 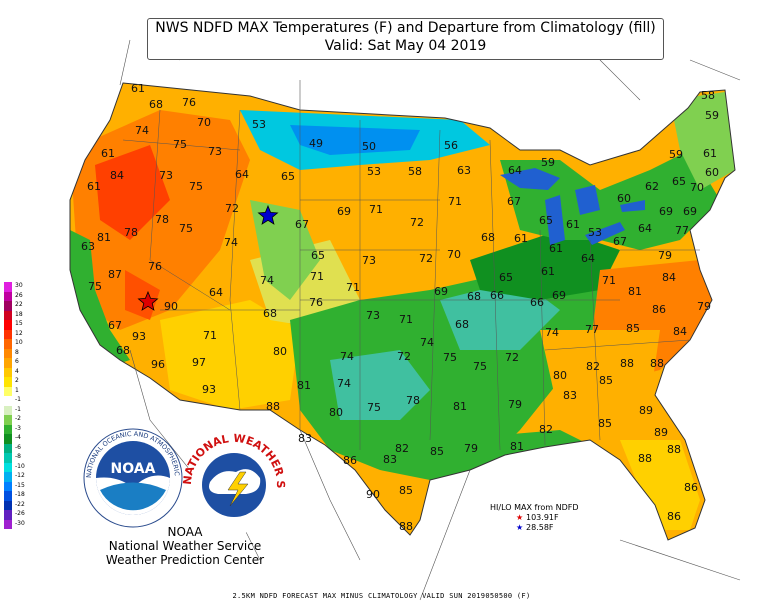 What do you see at coordinates (19, 304) in the screenshot?
I see `legend-label: 22` at bounding box center [19, 304].